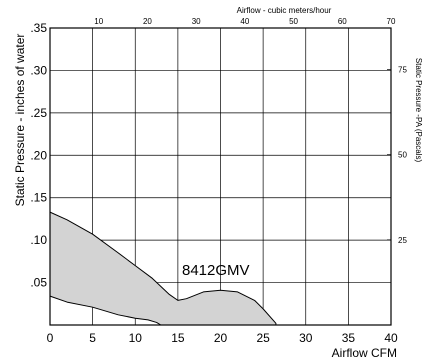 The width and height of the screenshot is (425, 362). Describe the element at coordinates (391, 338) in the screenshot. I see `bottom-tick-label: 40` at that location.